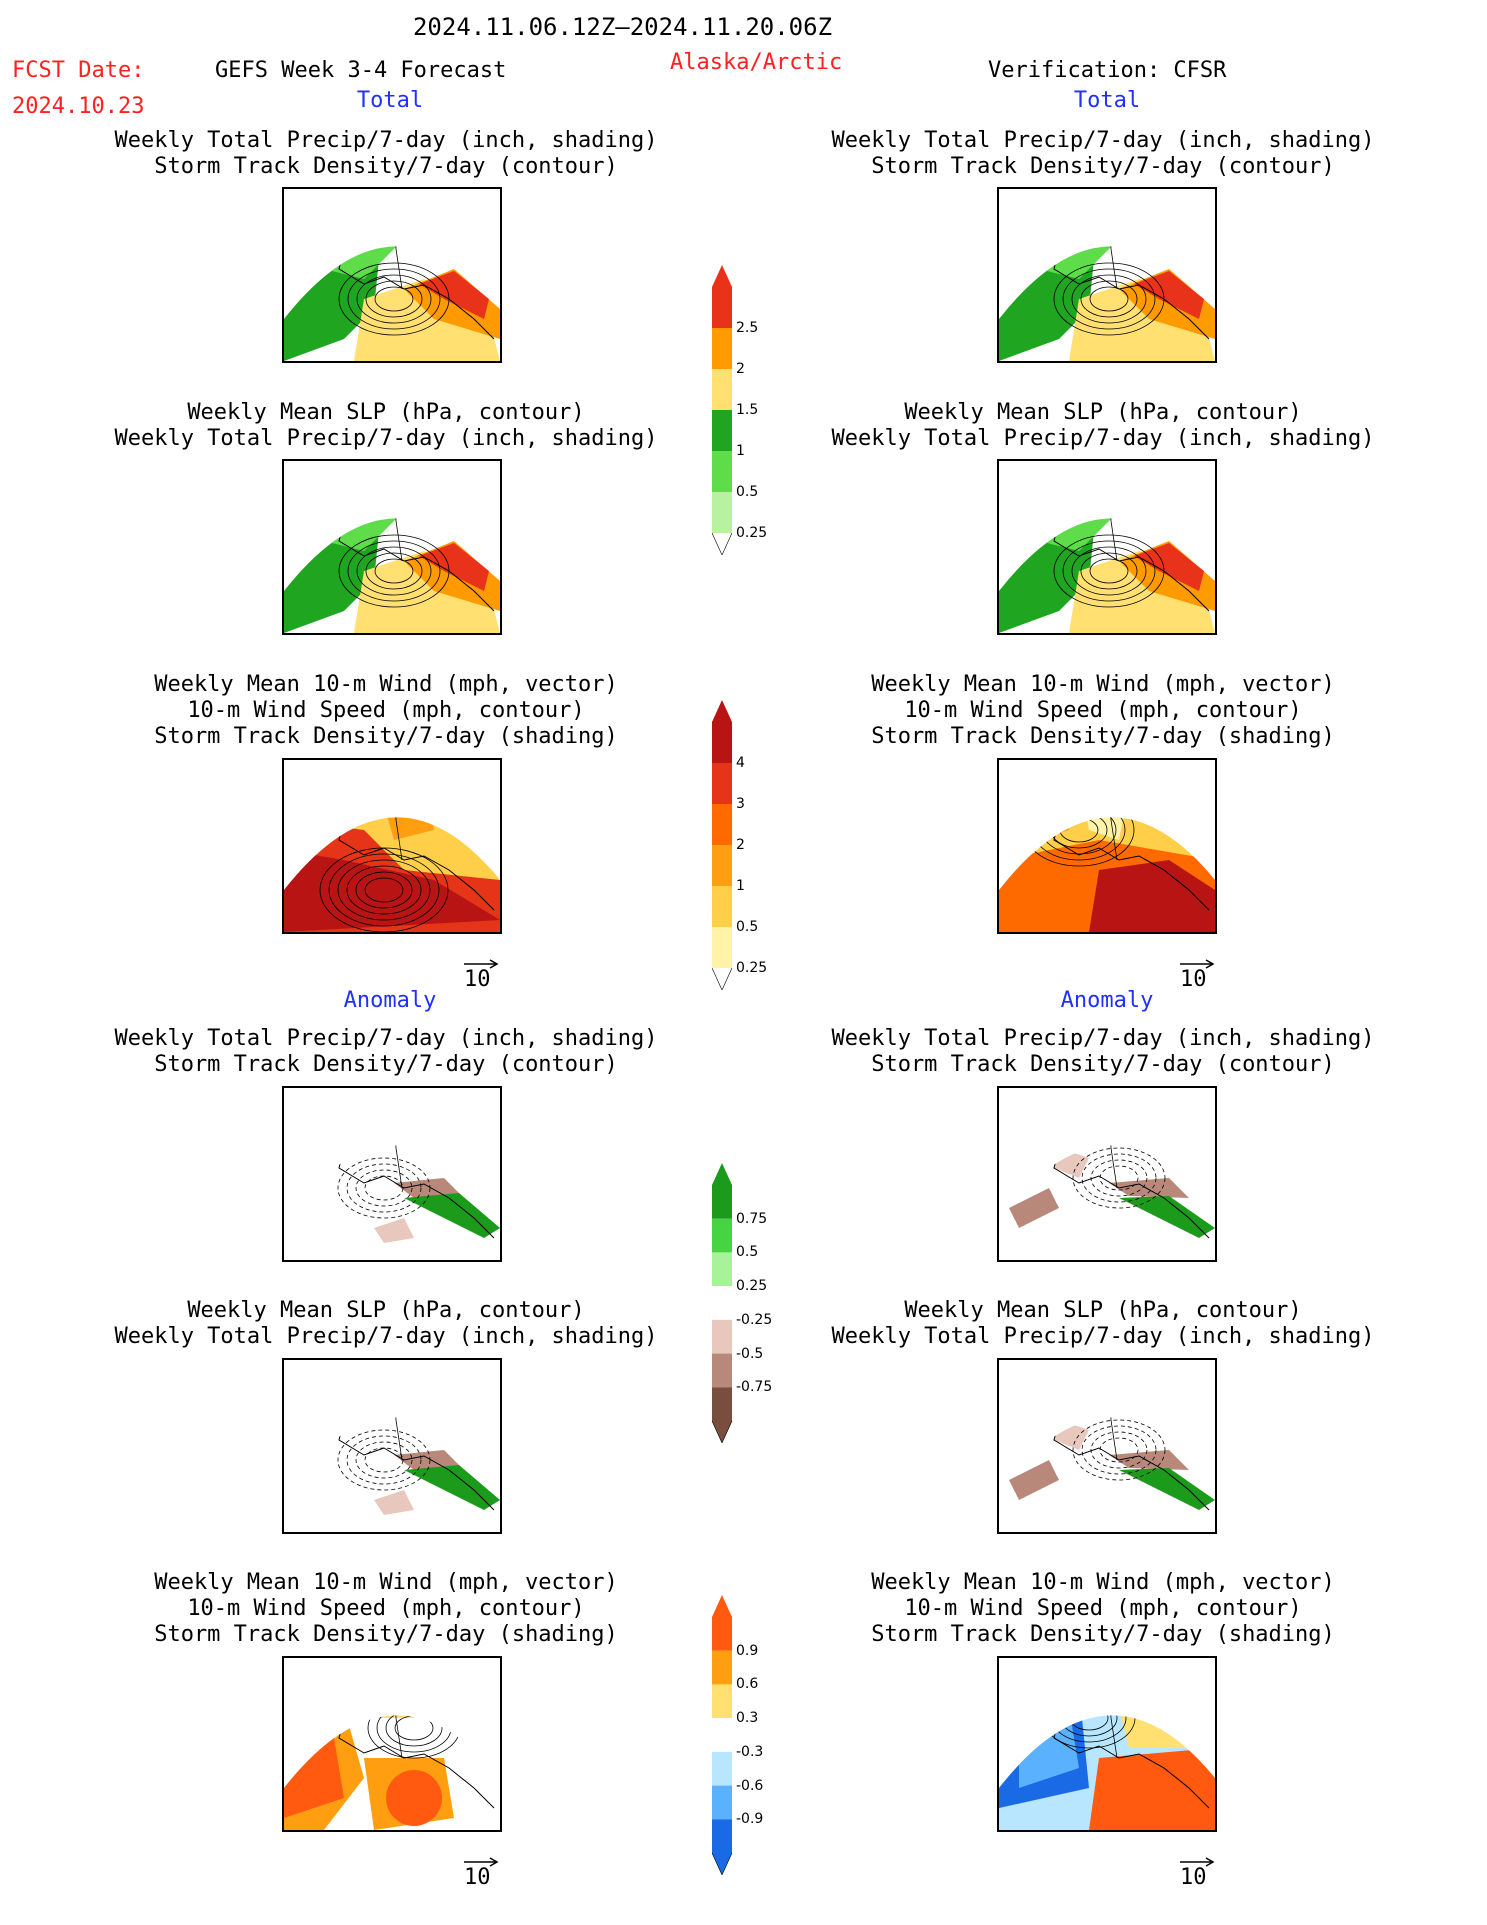  Describe the element at coordinates (756, 62) in the screenshot. I see `region-title: Alaska/Arctic` at that location.